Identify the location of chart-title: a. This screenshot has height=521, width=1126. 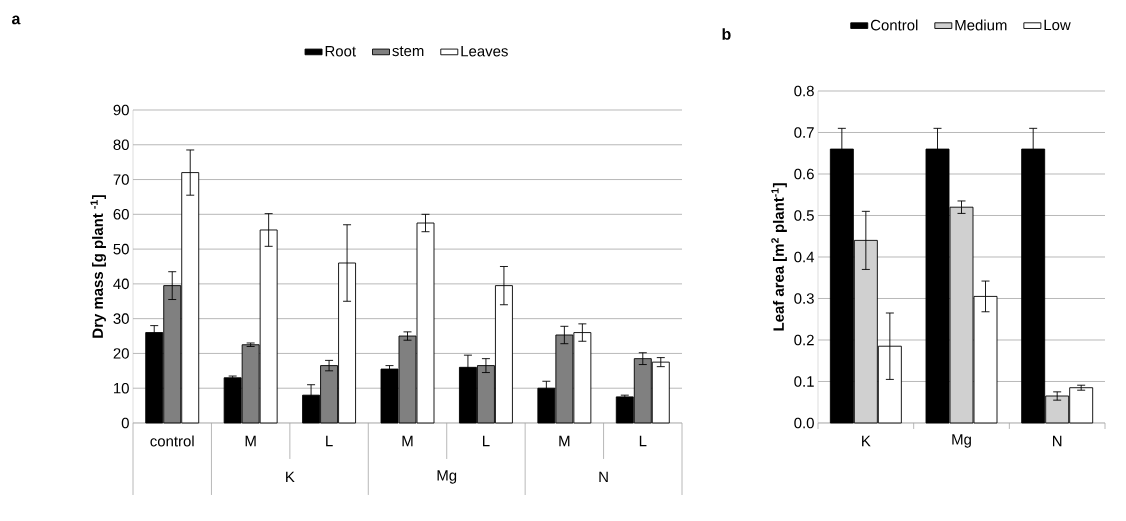
(16, 20).